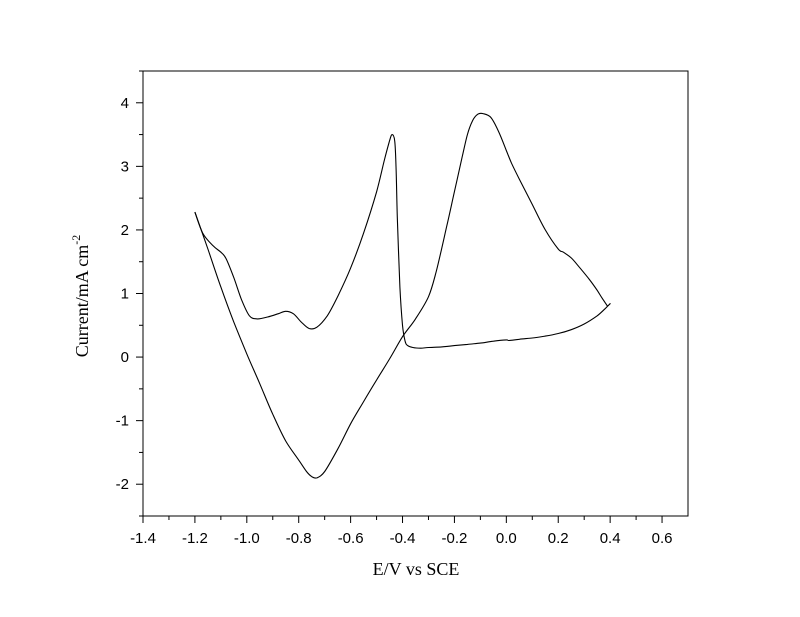  What do you see at coordinates (247, 538) in the screenshot?
I see `x-tick-label: -1.0` at bounding box center [247, 538].